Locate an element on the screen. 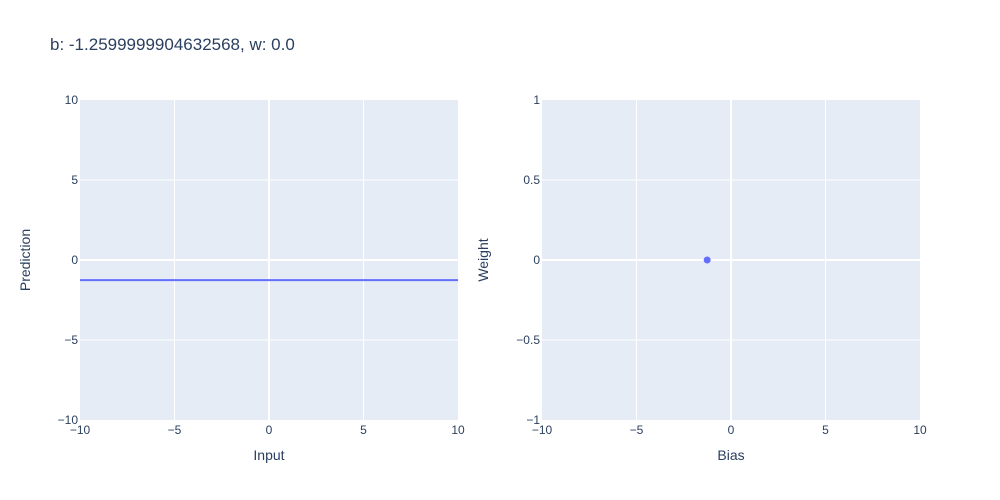 This screenshot has height=500, width=1000. y-tick-label: 10 is located at coordinates (72, 100).